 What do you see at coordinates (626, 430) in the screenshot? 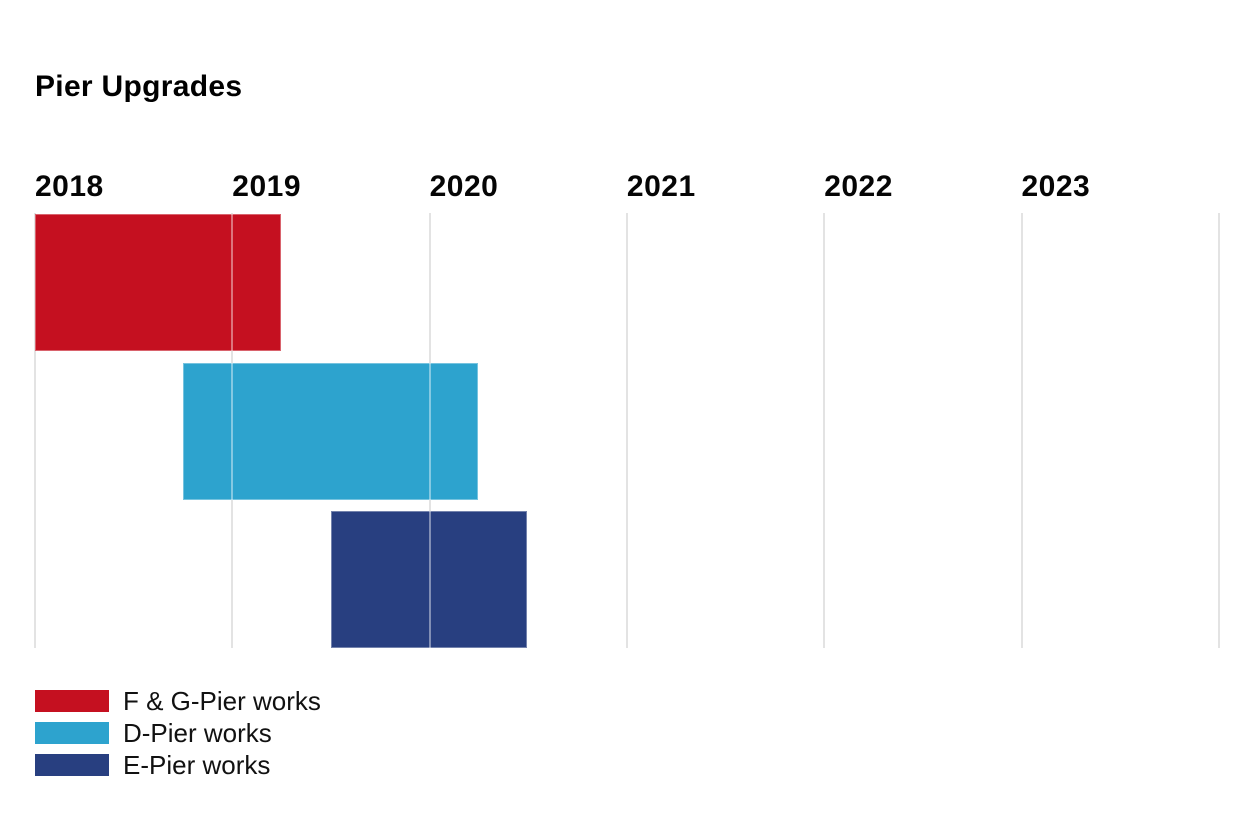
I see `gridline-2021` at bounding box center [626, 430].